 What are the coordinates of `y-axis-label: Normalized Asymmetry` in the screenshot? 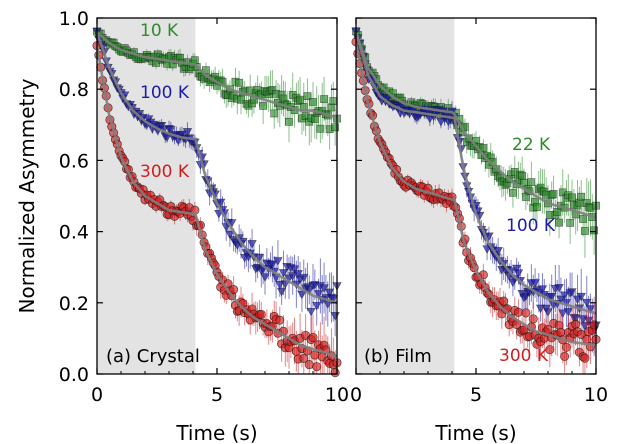 It's located at (27, 195).